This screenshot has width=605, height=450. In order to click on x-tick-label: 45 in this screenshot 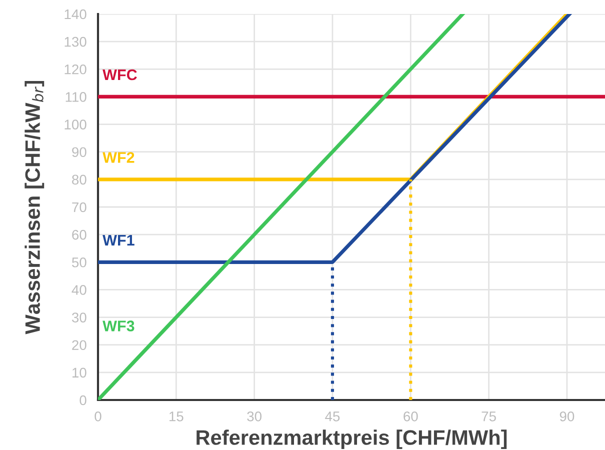, I will do `click(332, 417)`.